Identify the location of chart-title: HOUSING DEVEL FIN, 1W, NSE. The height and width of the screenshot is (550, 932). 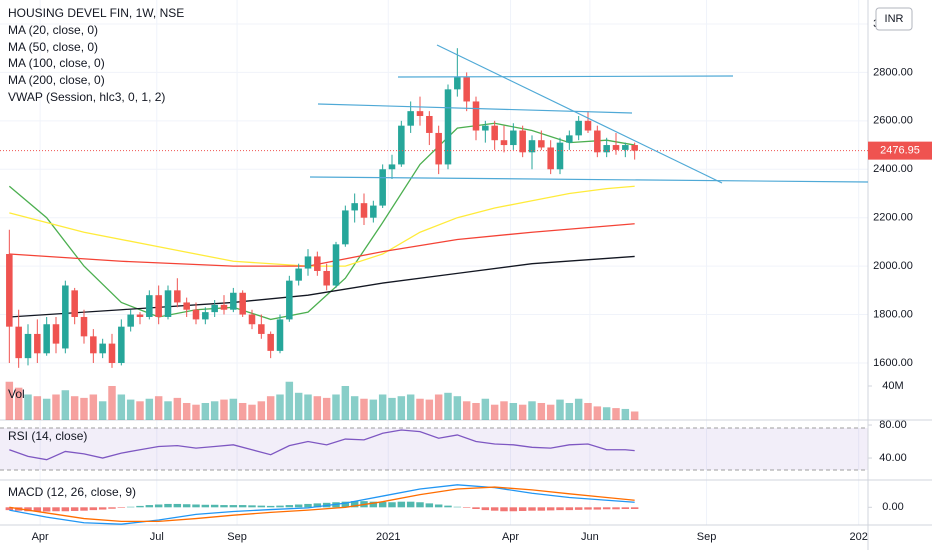
(96, 13).